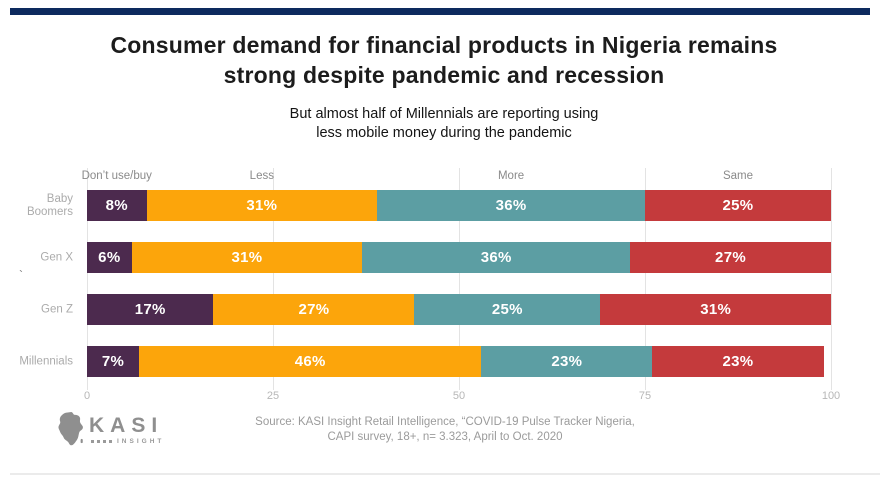 This screenshot has width=888, height=498. Describe the element at coordinates (445, 474) in the screenshot. I see `bottom-divider` at that location.